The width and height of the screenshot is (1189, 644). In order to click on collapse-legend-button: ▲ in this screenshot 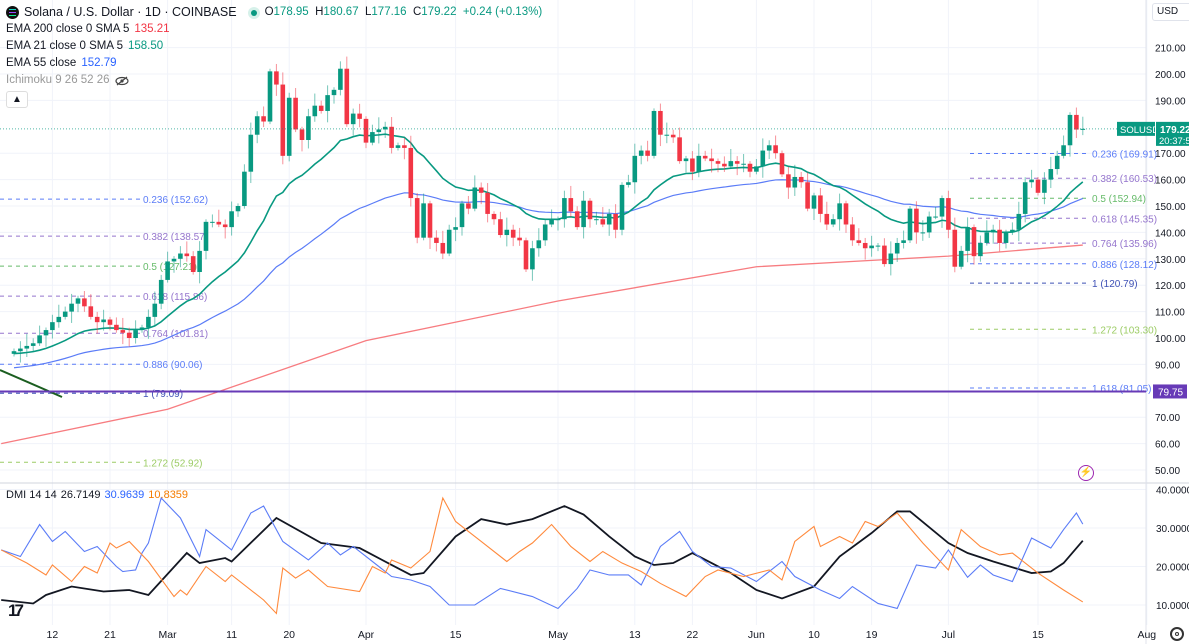, I will do `click(17, 99)`.